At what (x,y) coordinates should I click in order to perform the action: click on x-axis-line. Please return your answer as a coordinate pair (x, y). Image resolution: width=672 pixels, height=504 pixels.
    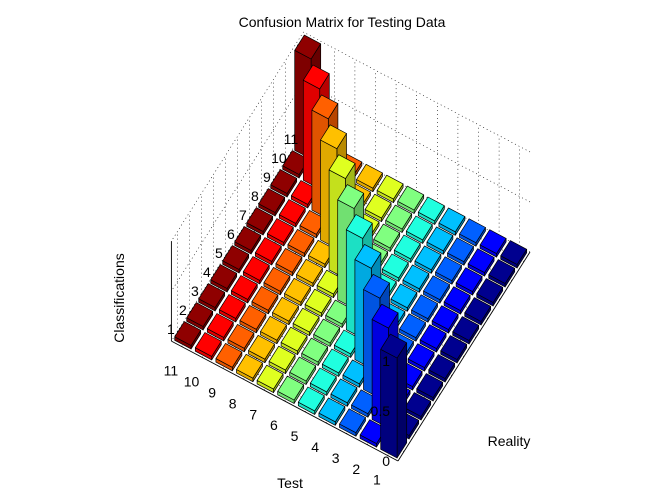
    Looking at the image, I should click on (285, 401).